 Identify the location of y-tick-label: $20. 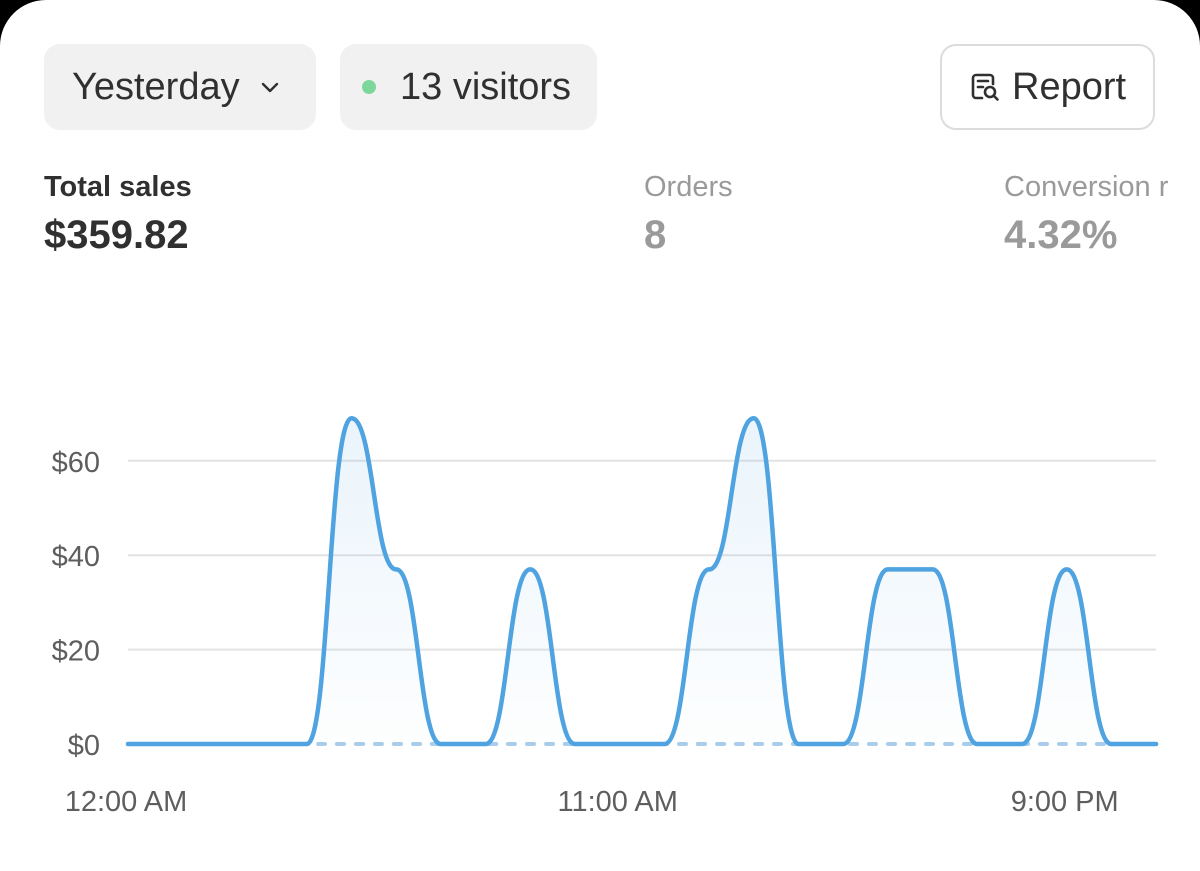
(76, 652).